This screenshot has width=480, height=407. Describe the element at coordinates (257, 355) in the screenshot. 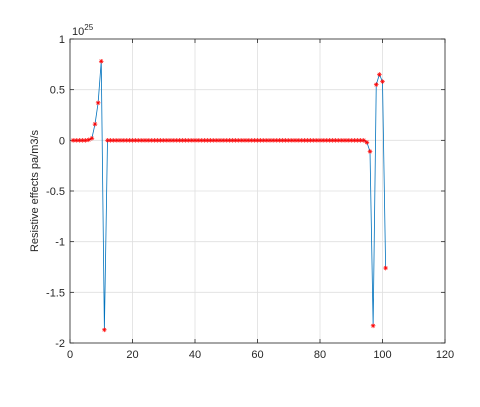

I see `x-tick-label: 60` at that location.